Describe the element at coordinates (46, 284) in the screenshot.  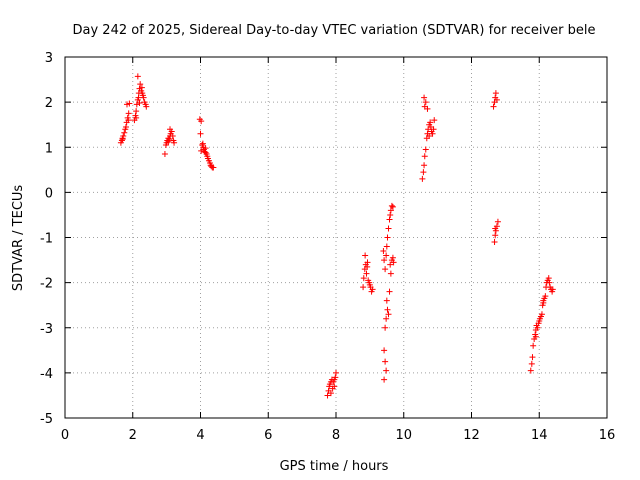
I see `y-tick-label: -2` at that location.